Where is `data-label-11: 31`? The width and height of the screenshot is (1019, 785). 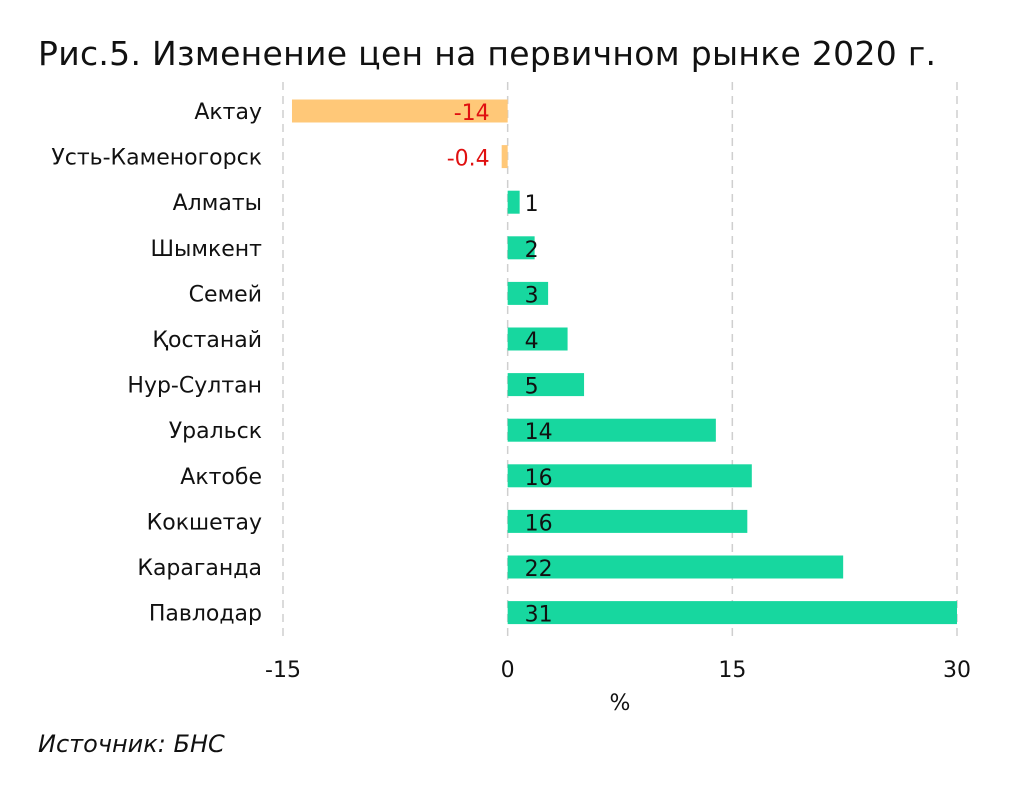
data-label-11: 31 is located at coordinates (539, 615).